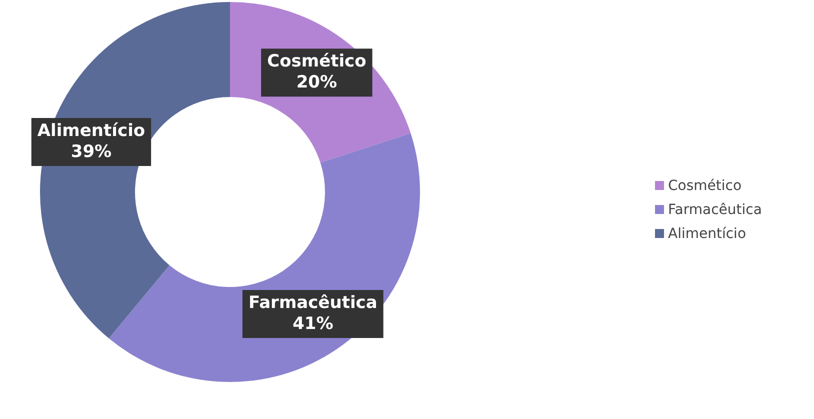 The height and width of the screenshot is (419, 814). Describe the element at coordinates (313, 302) in the screenshot. I see `slice-label: Farmacêutica` at that location.